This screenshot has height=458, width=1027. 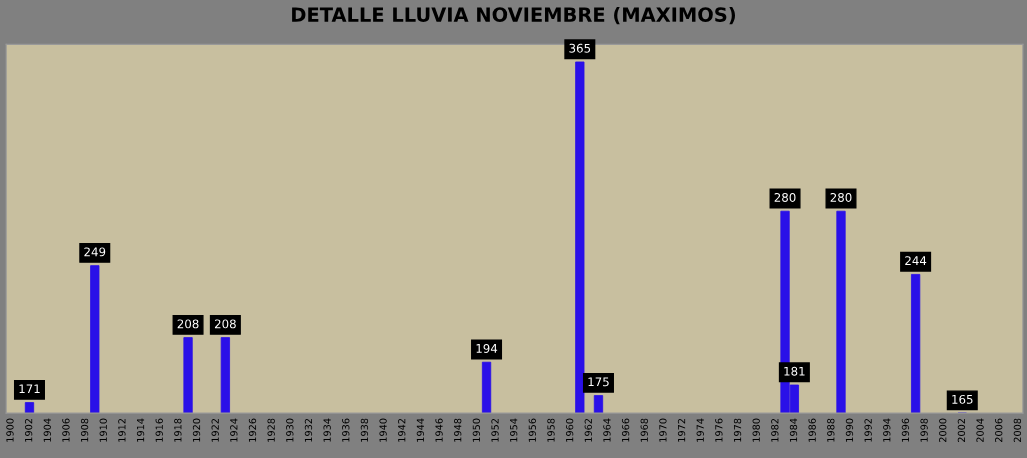 What do you see at coordinates (308, 430) in the screenshot?
I see `x-tick-label: 1932` at bounding box center [308, 430].